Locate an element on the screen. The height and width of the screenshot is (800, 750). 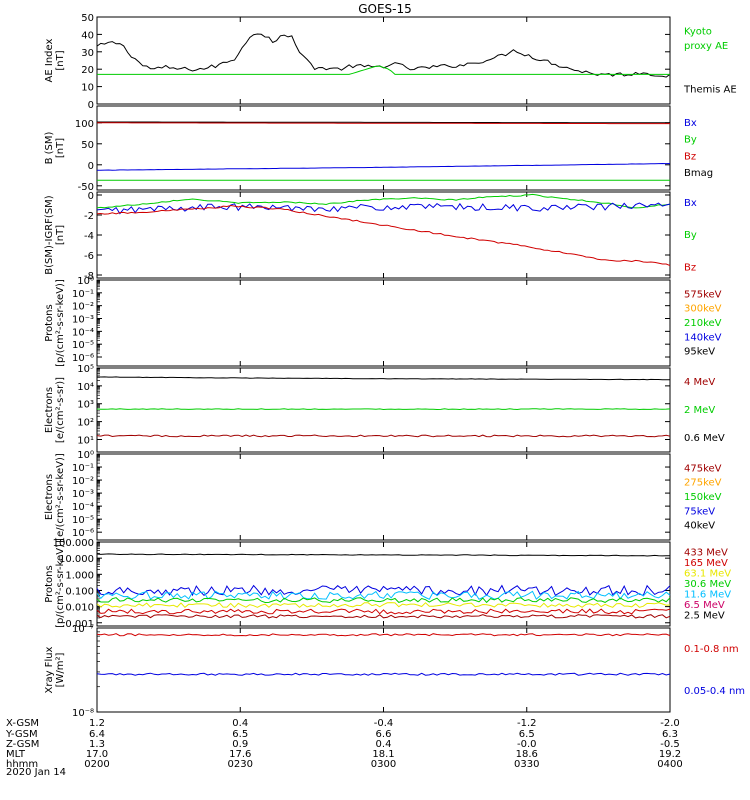
y-tick-label: 0.010 is located at coordinates (79, 608).